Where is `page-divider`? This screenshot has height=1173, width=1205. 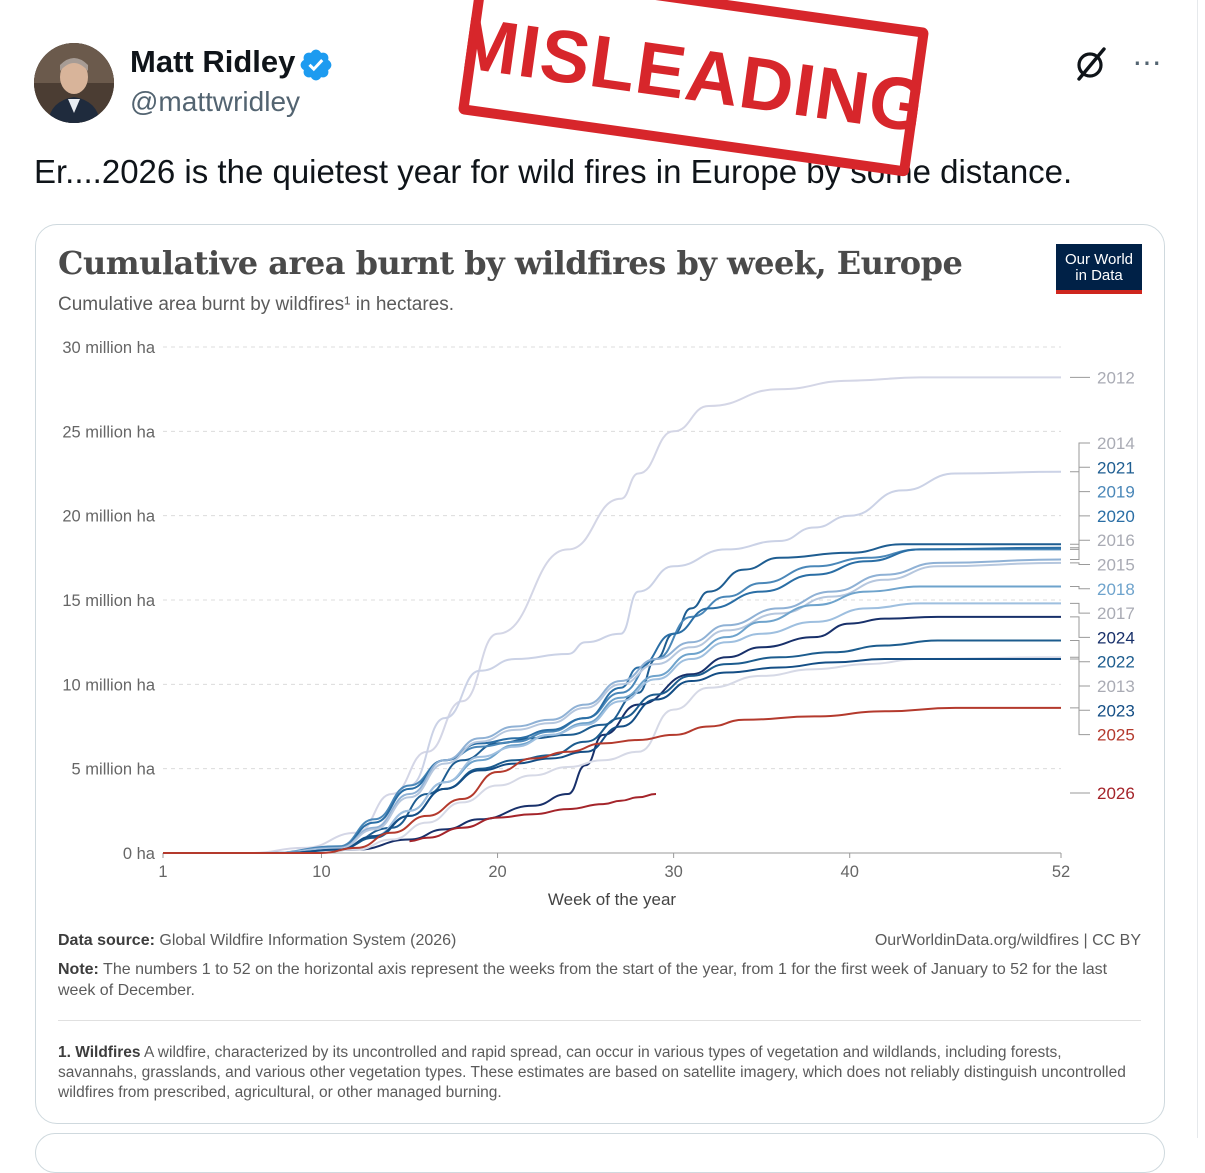
page-divider is located at coordinates (1197, 569).